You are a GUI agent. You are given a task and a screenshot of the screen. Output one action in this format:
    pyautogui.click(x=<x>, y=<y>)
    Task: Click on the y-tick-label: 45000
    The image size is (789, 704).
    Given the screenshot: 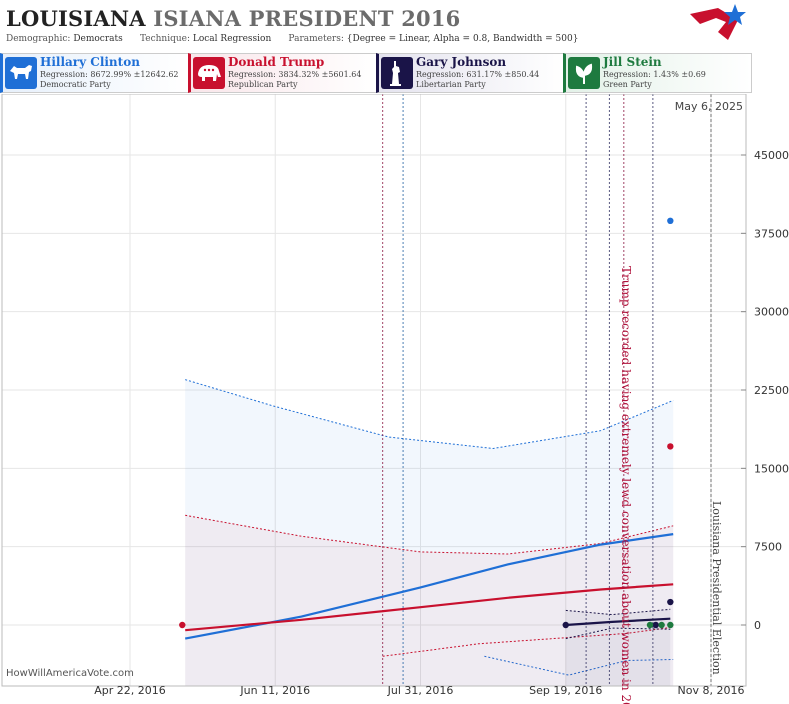 What is the action you would take?
    pyautogui.click(x=771, y=155)
    